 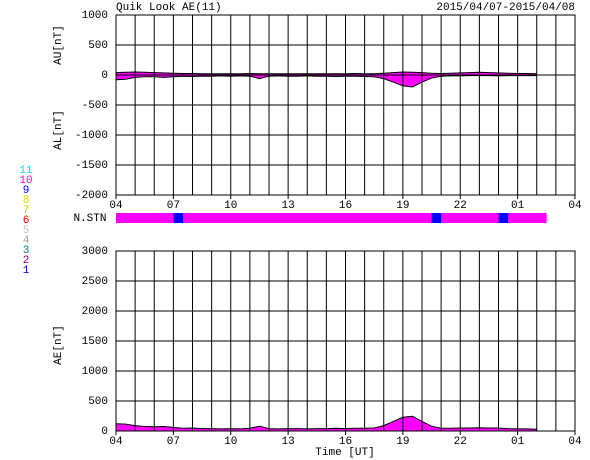 What do you see at coordinates (26, 261) in the screenshot?
I see `station-legend-entry: 2` at bounding box center [26, 261].